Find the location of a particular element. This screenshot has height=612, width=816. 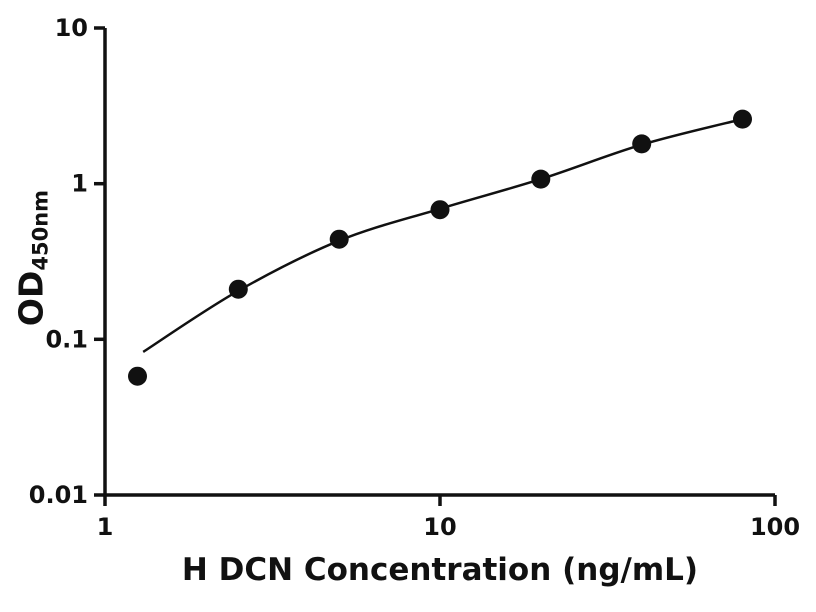

y-axis-title: OD450nm is located at coordinates (32, 258).